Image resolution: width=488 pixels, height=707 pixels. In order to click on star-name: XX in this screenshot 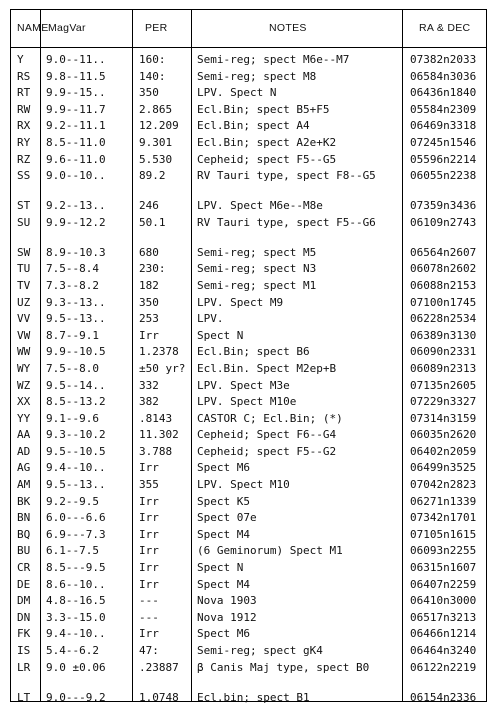, I will do `click(24, 402)`.